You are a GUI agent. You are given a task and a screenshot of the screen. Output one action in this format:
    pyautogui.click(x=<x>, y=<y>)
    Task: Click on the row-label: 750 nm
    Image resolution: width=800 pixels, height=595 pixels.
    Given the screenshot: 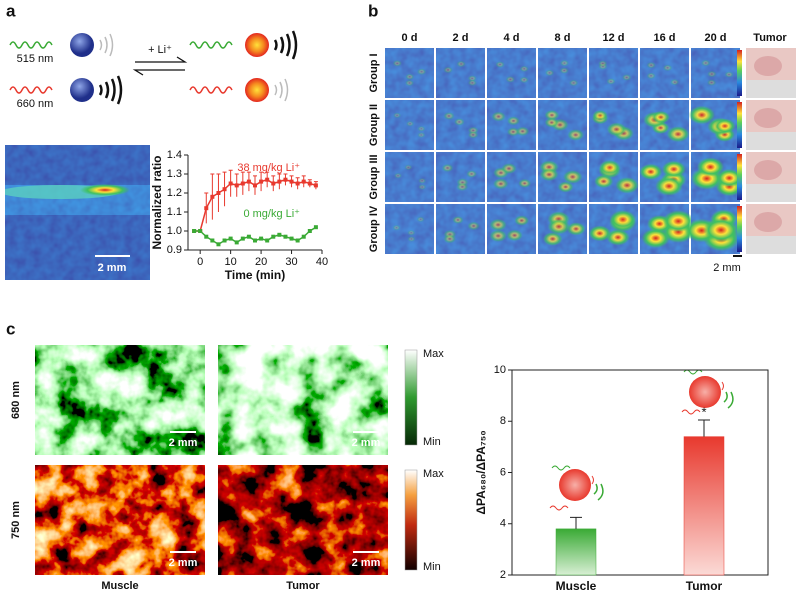 What is the action you would take?
    pyautogui.click(x=16, y=520)
    